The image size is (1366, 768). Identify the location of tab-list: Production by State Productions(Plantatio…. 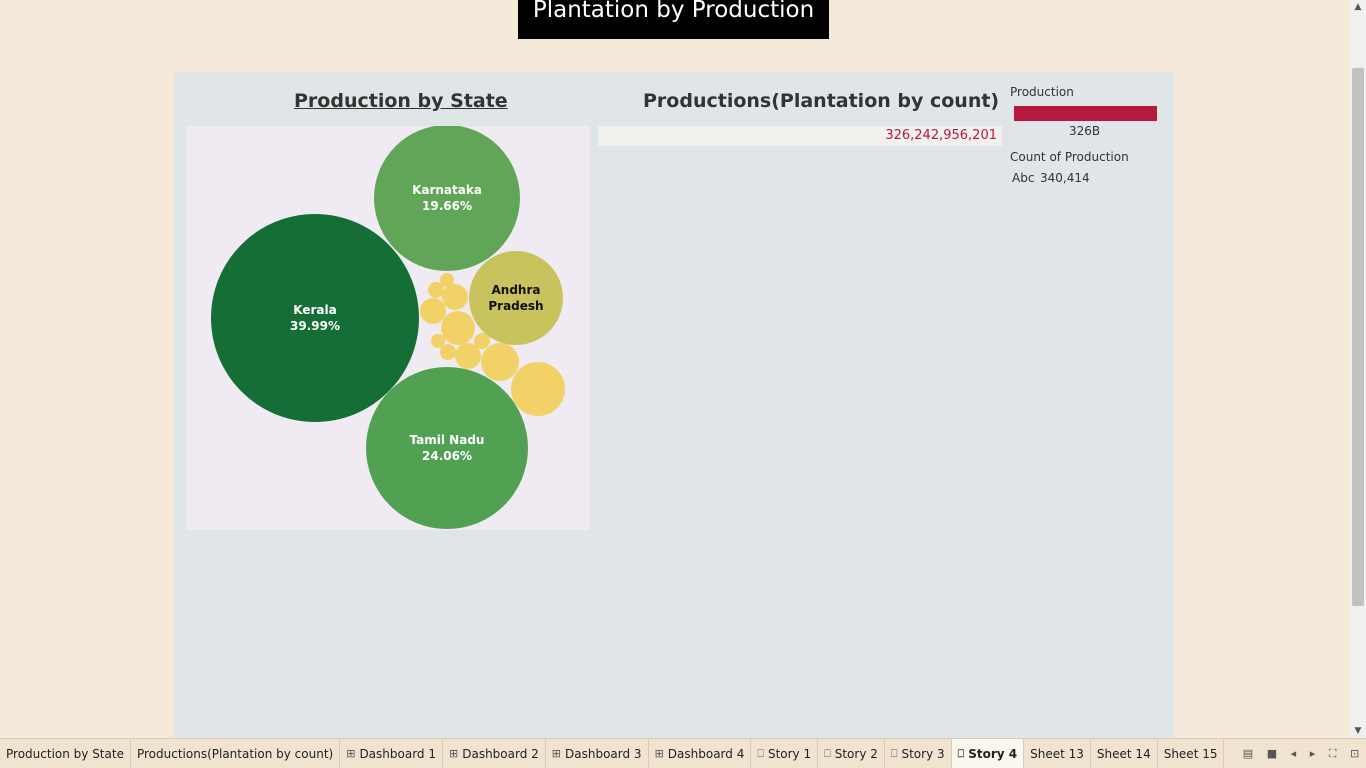
(612, 753).